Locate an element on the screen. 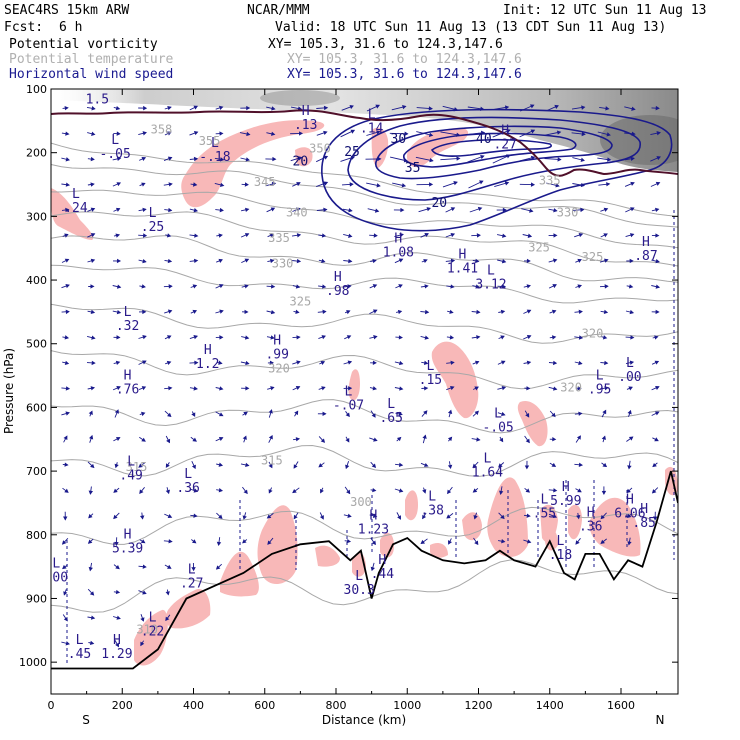 Image resolution: width=740 pixels, height=740 pixels. wind-speed-label: 20 is located at coordinates (439, 203).